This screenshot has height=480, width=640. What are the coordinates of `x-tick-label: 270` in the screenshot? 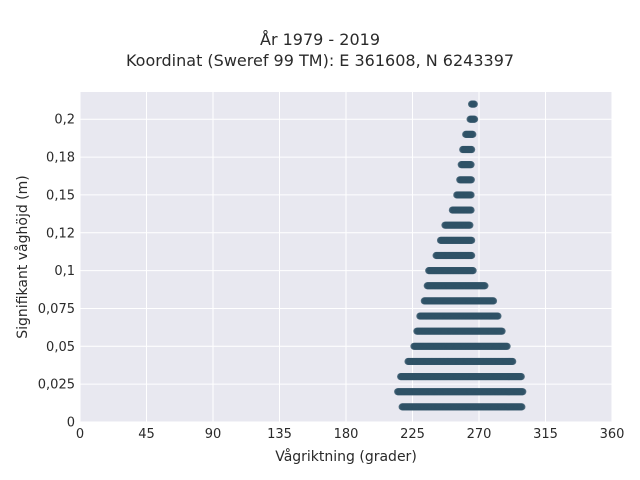 It's located at (479, 434).